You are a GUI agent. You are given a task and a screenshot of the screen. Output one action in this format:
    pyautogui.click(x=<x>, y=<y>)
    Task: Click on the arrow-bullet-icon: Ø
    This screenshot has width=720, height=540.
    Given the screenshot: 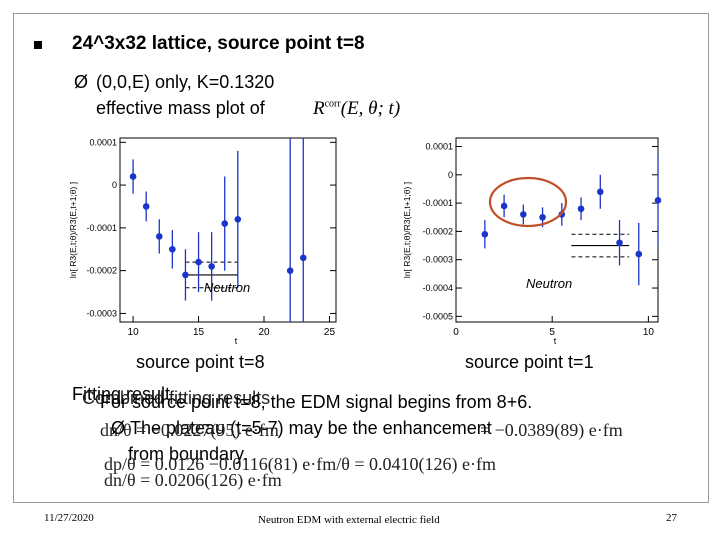 What is the action you would take?
    pyautogui.click(x=81, y=82)
    